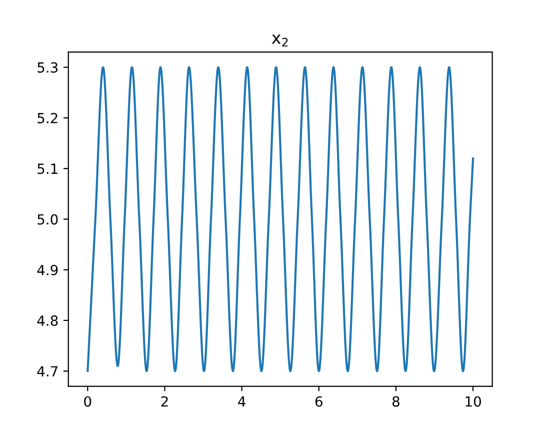  I want to click on x-tick-label: 4, so click(242, 401).